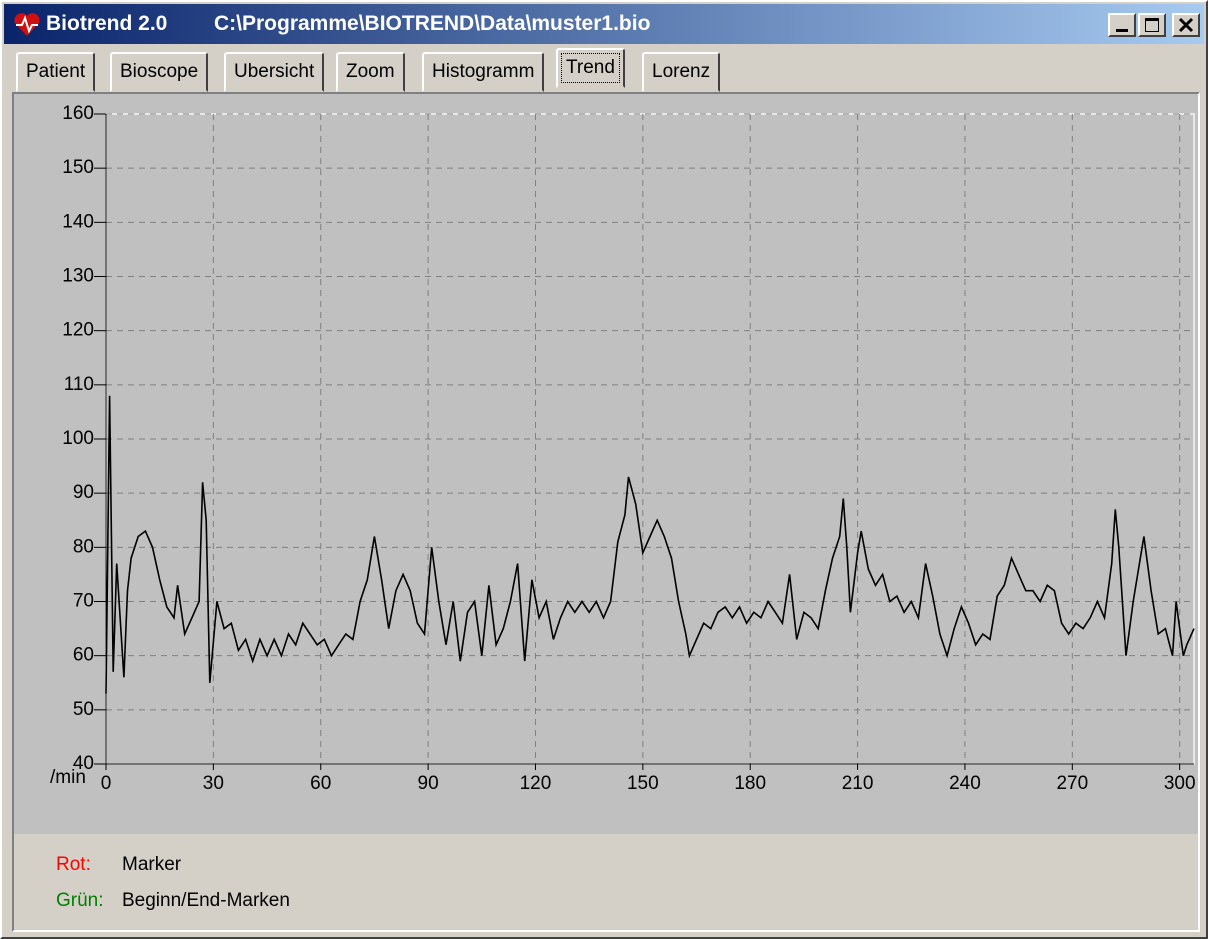 This screenshot has height=939, width=1208. I want to click on close-button, so click(1186, 25).